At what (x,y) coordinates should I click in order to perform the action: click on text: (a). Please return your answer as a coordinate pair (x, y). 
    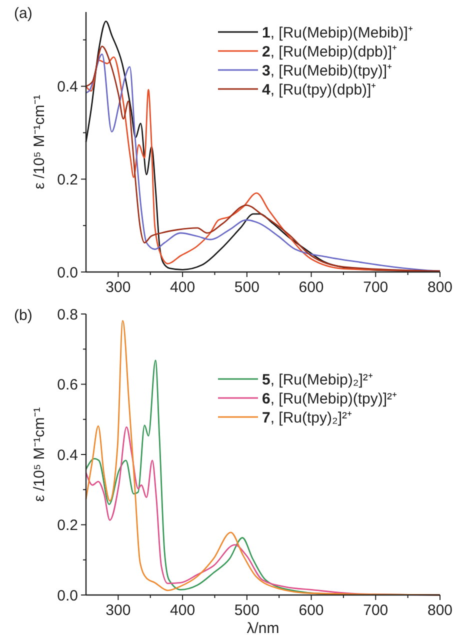
    Looking at the image, I should click on (23, 13).